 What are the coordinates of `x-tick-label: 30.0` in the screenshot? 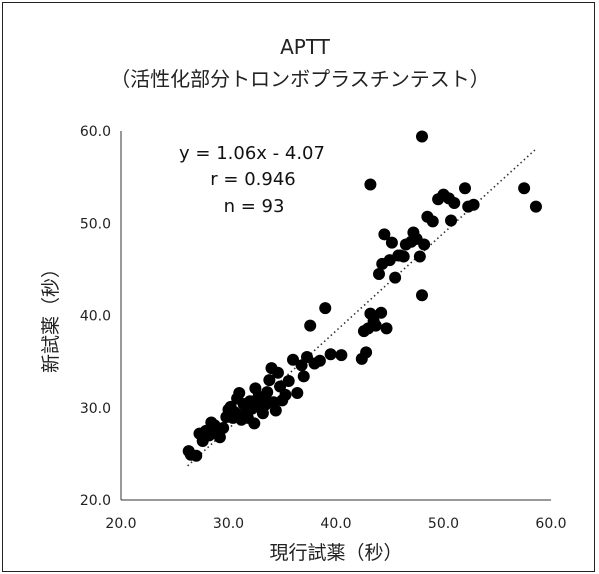 It's located at (228, 524).